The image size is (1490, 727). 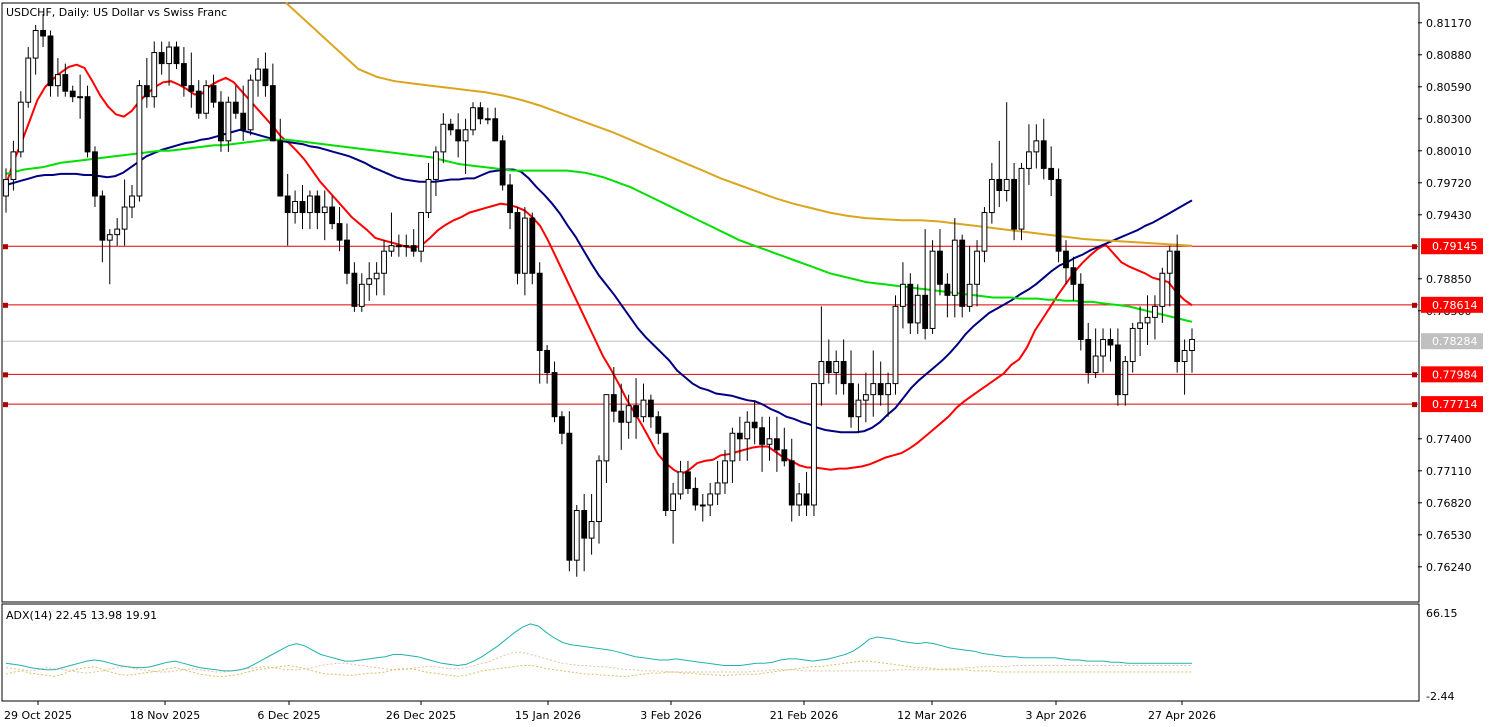 What do you see at coordinates (1449, 119) in the screenshot?
I see `price-tick-label: 0.80300` at bounding box center [1449, 119].